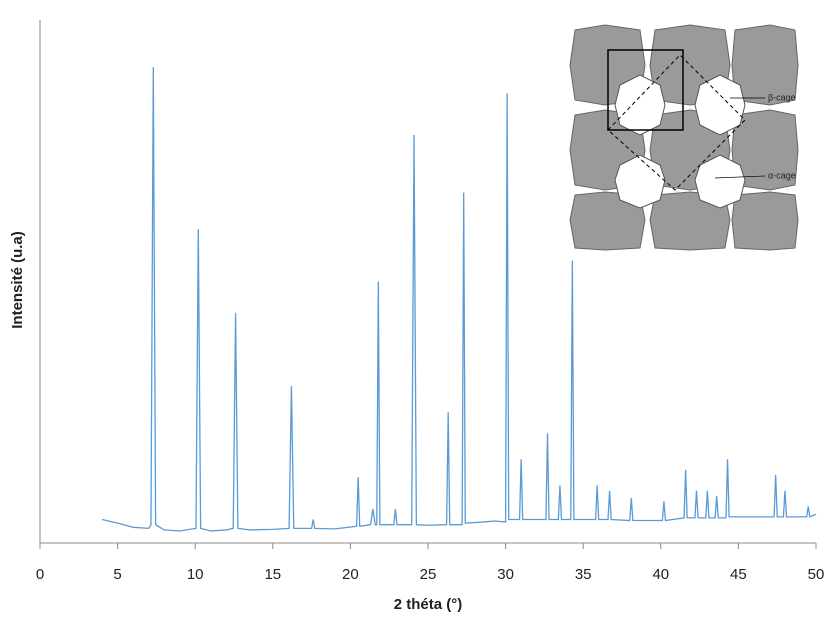  Describe the element at coordinates (682, 137) in the screenshot. I see `inset-structure: β-cage α-cage` at that location.